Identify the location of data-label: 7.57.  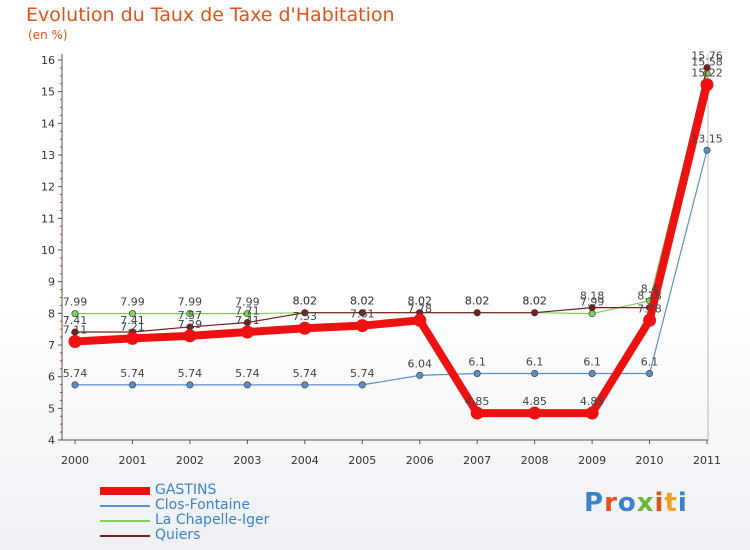
(190, 315).